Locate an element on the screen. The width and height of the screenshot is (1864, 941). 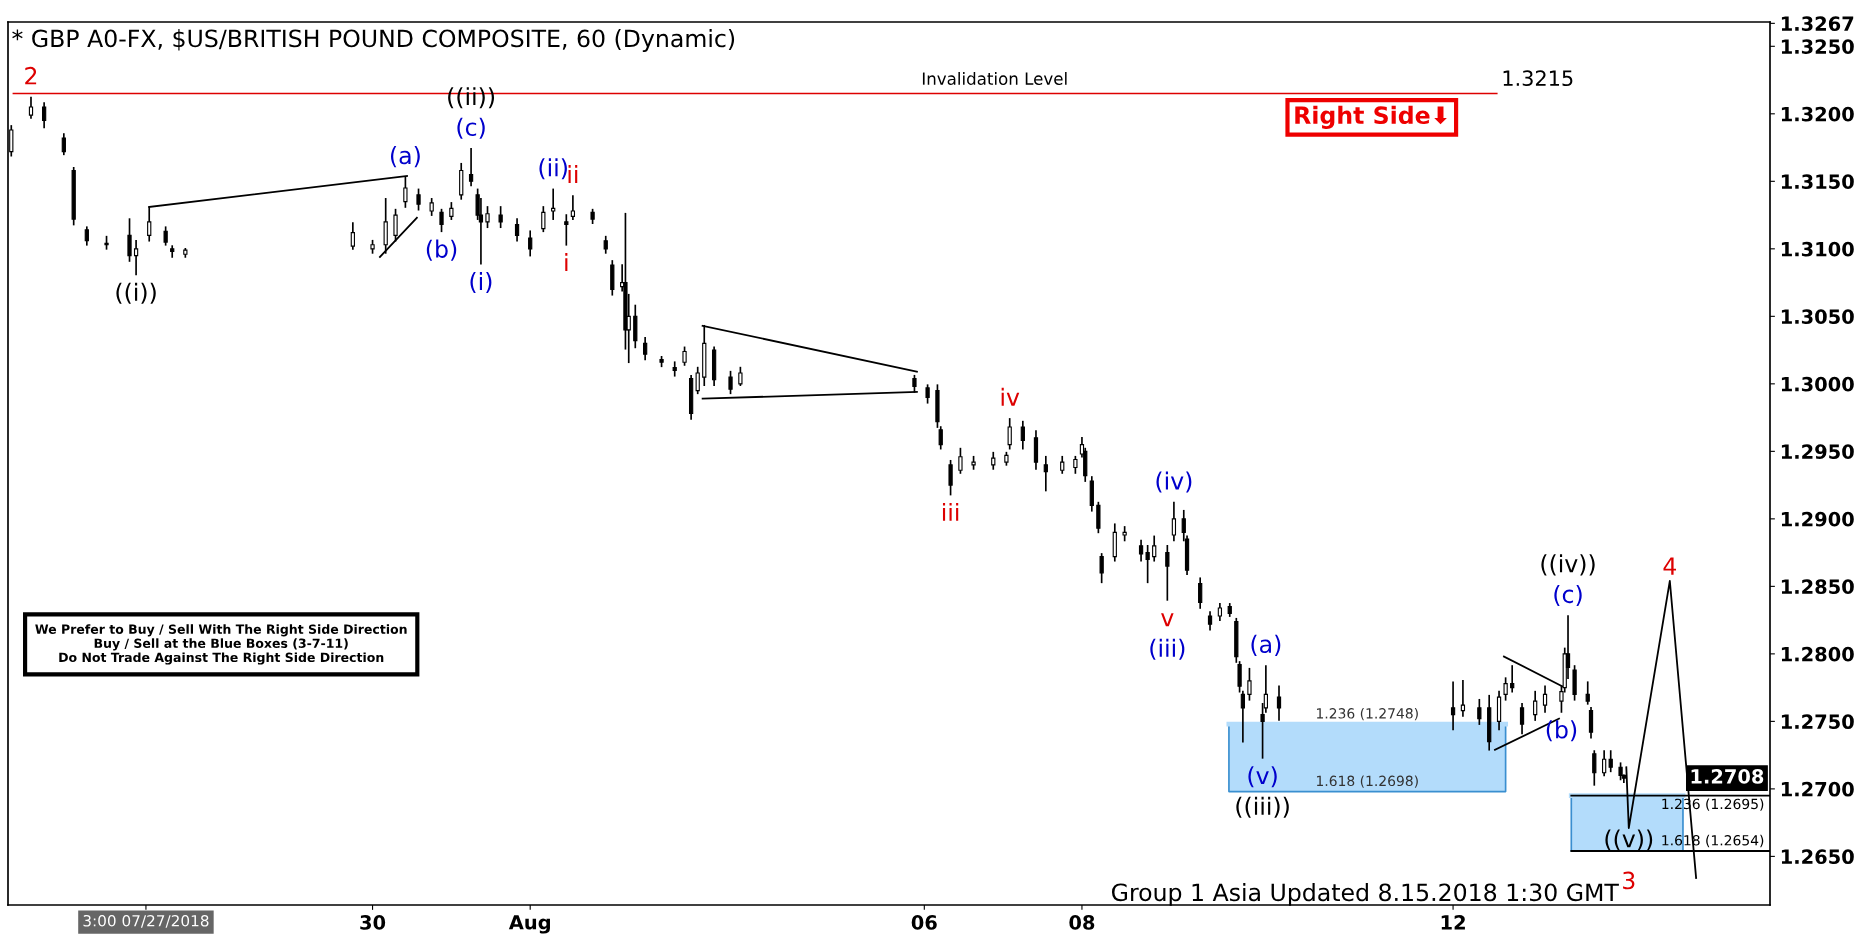
annotation: 1.3215 is located at coordinates (1538, 78).